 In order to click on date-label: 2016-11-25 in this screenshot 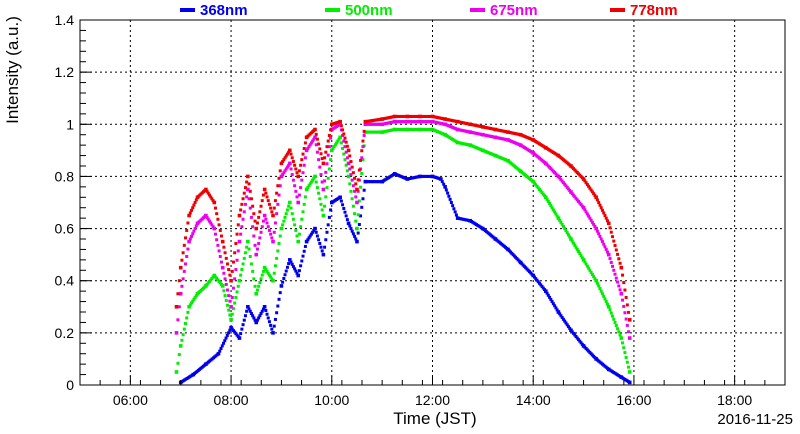, I will do `click(755, 419)`.